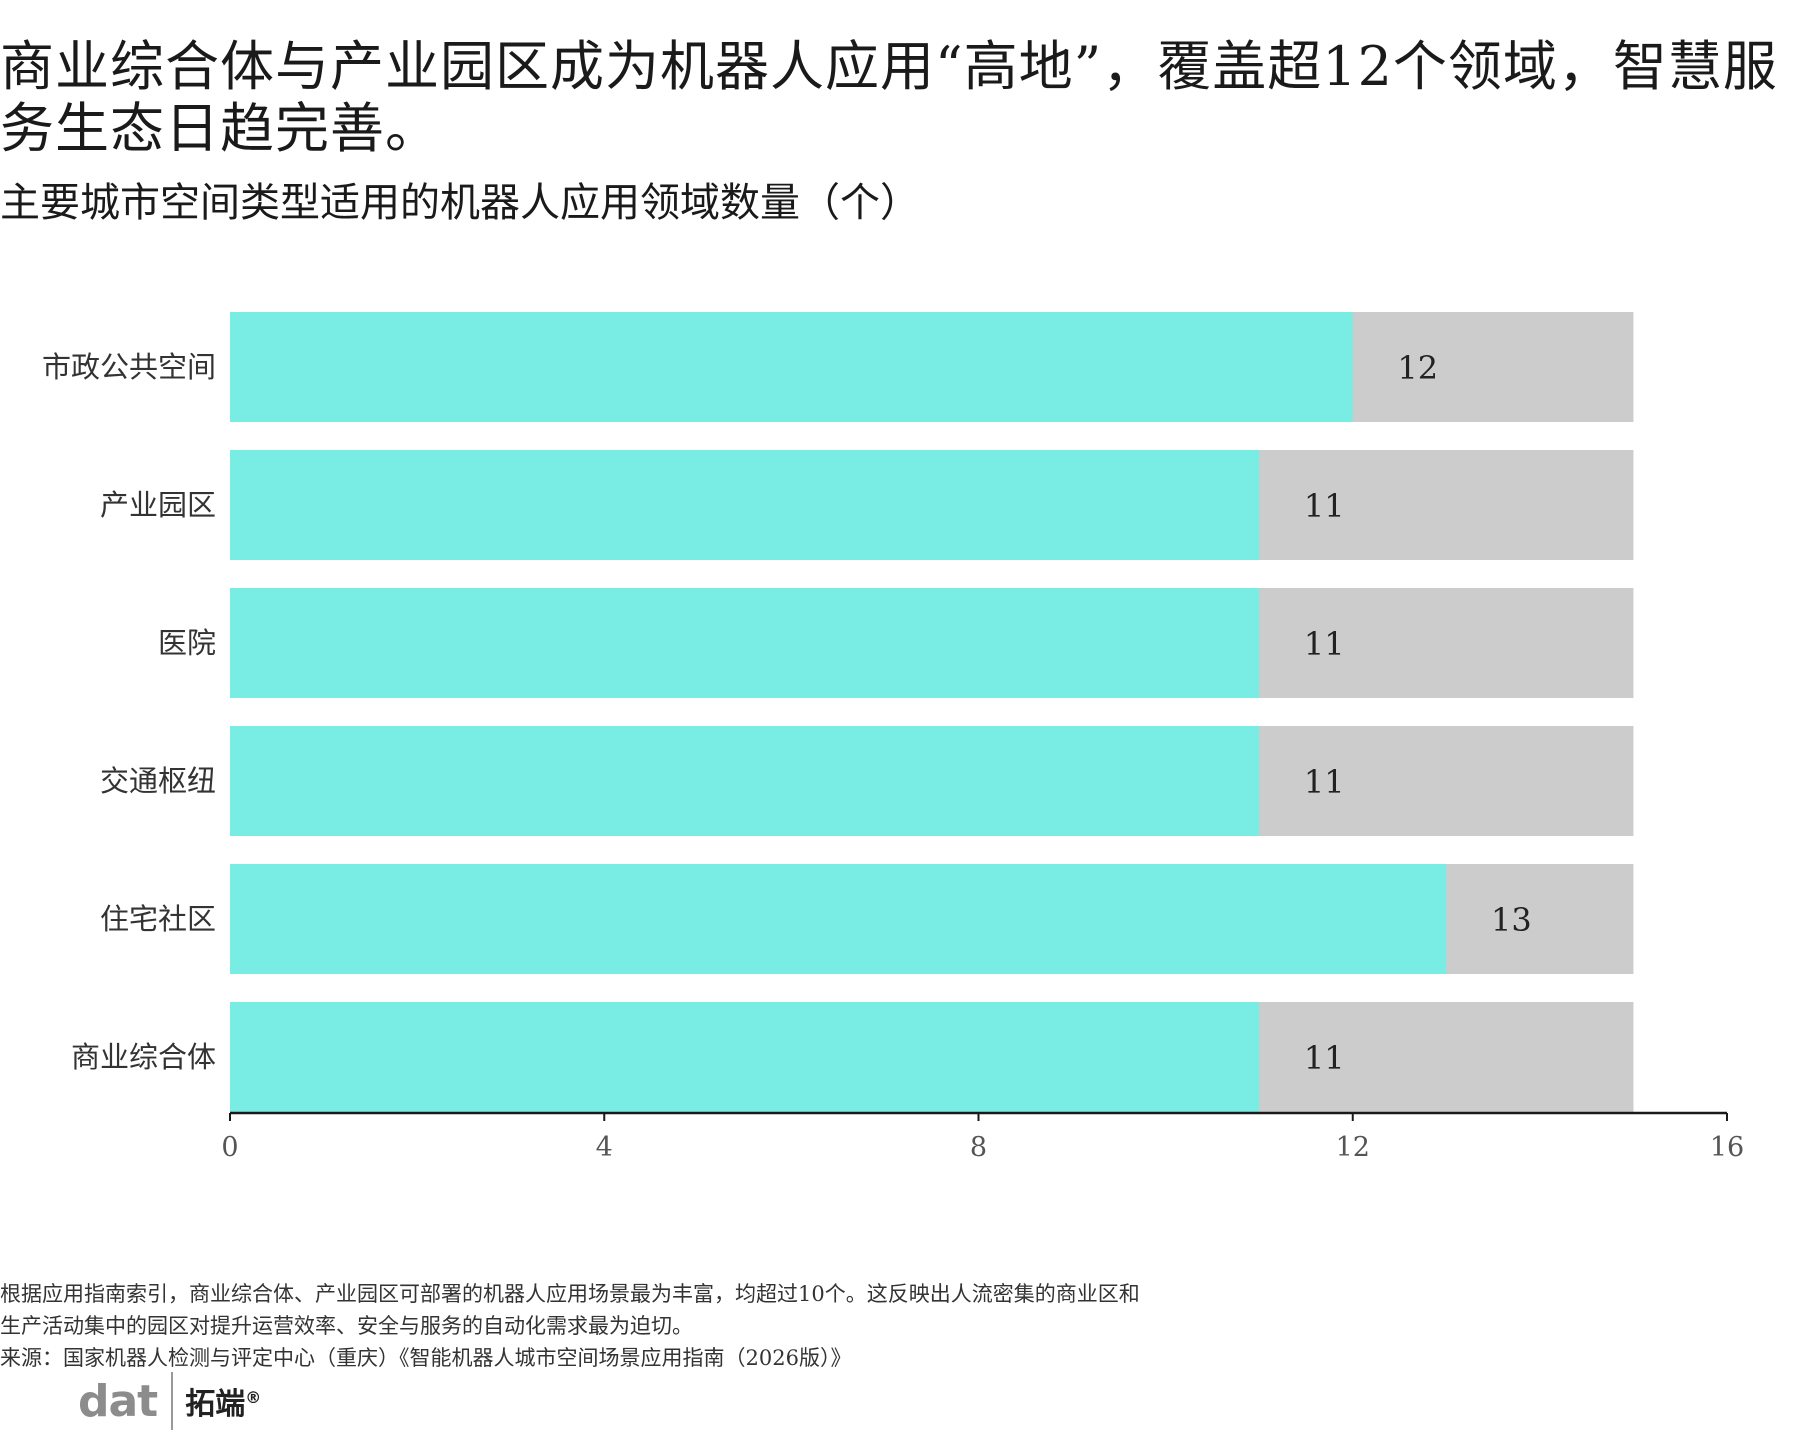  What do you see at coordinates (460, 203) in the screenshot?
I see `chart-subtitle: 主要城市空间类型适用的机器人应用领域数量（个）` at bounding box center [460, 203].